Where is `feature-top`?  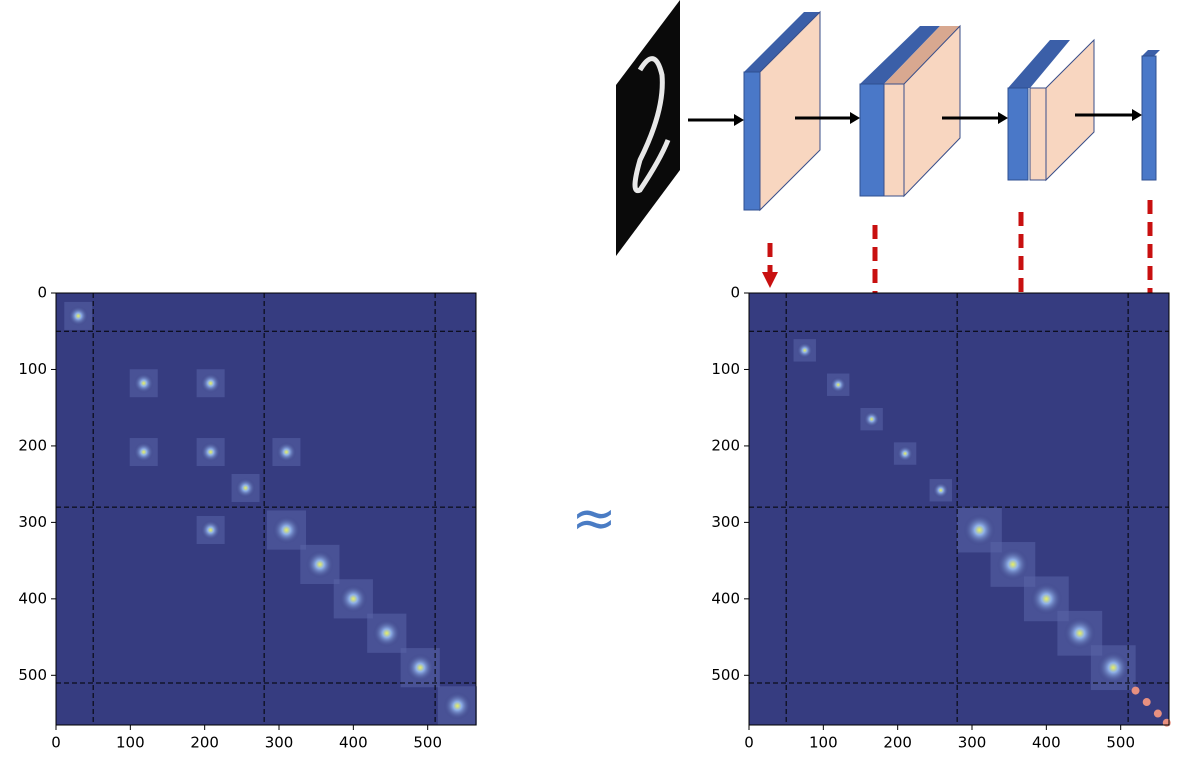
feature-top is located at coordinates (922, 55).